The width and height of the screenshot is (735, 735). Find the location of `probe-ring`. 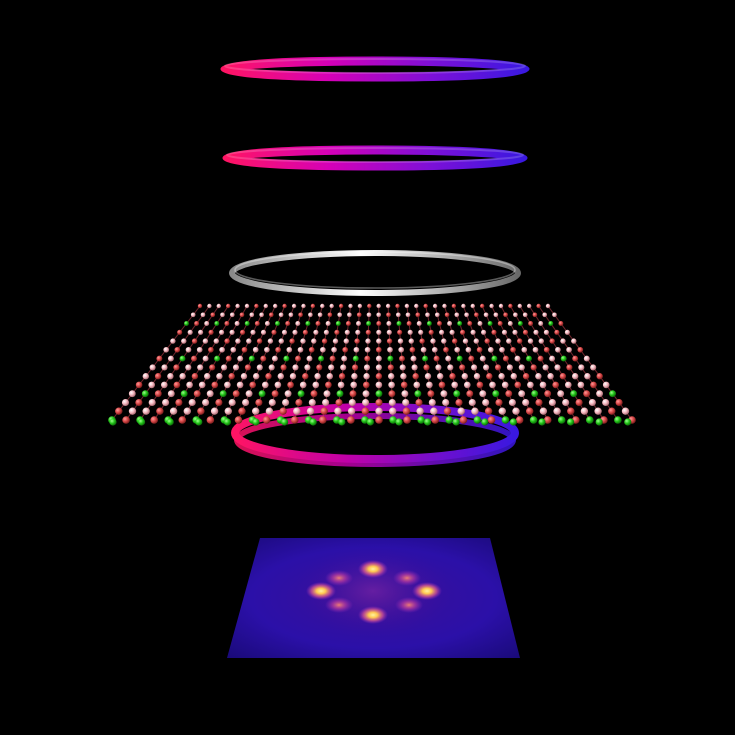

probe-ring is located at coordinates (375, 273).